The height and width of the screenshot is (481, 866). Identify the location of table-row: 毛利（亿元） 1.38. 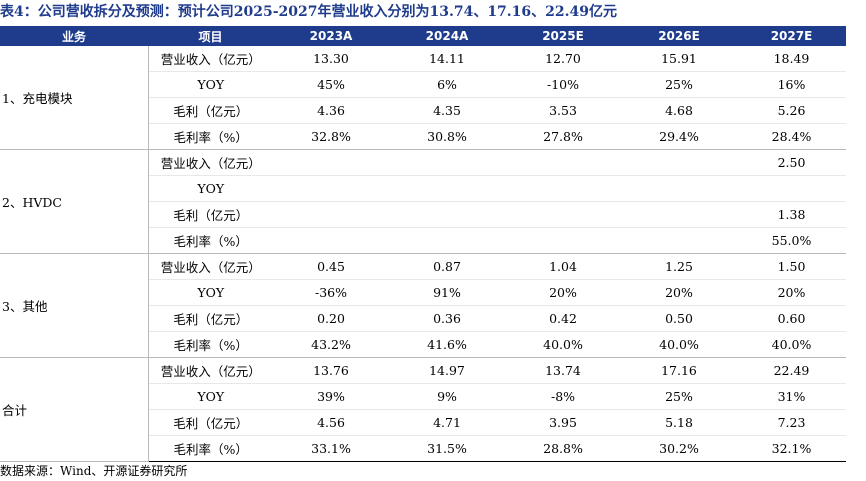
(423, 214).